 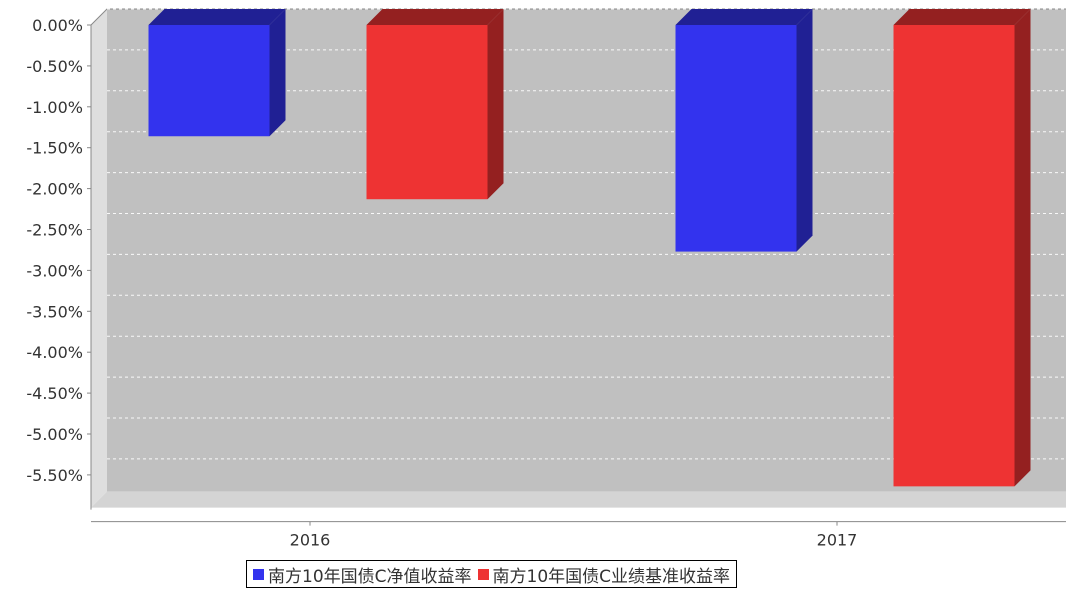 I want to click on legend-label-nav-return: 南方10年国债C净值收益率, so click(x=370, y=576).